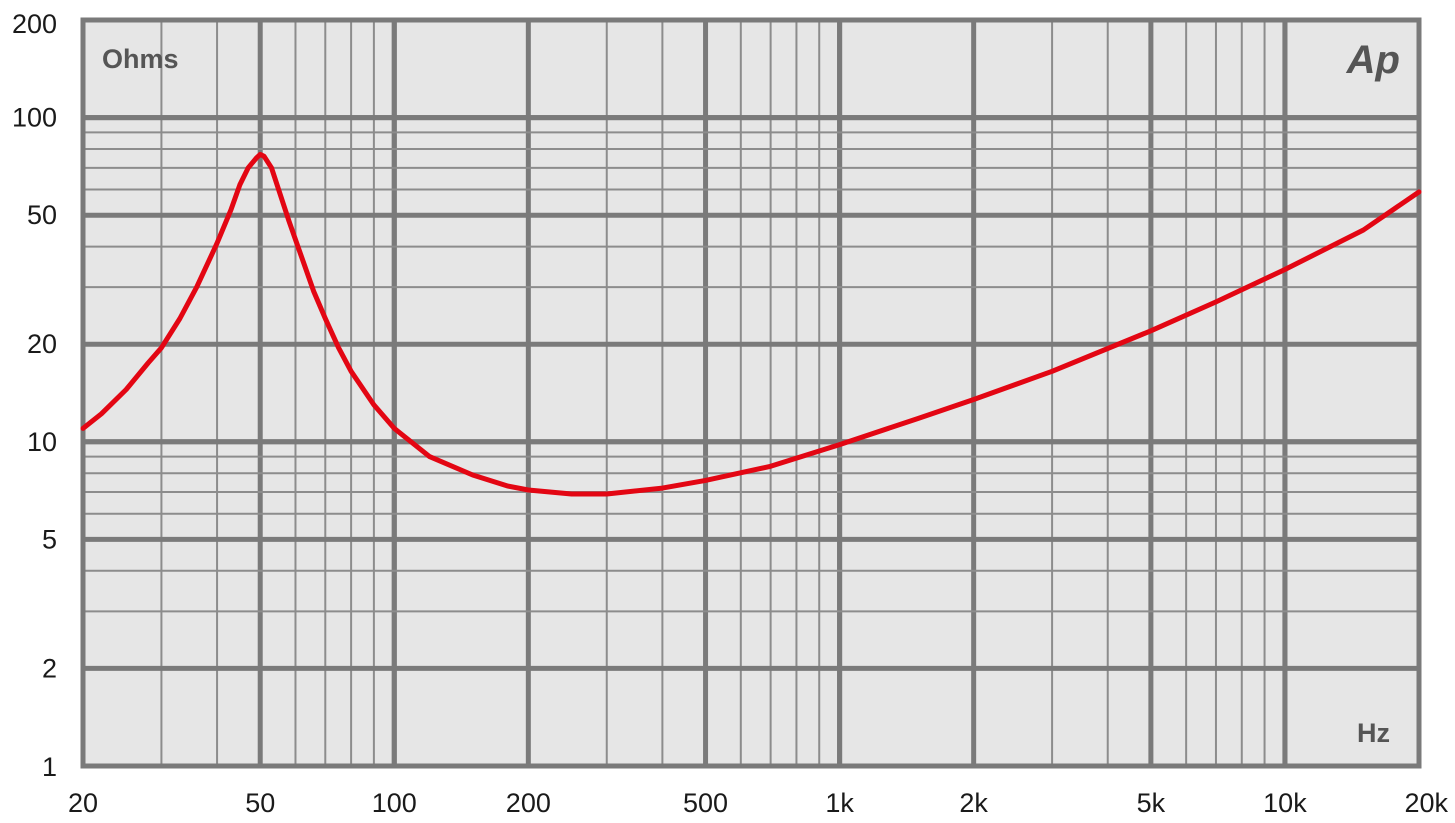 This screenshot has height=823, width=1455. I want to click on x-tick-label: 200, so click(528, 803).